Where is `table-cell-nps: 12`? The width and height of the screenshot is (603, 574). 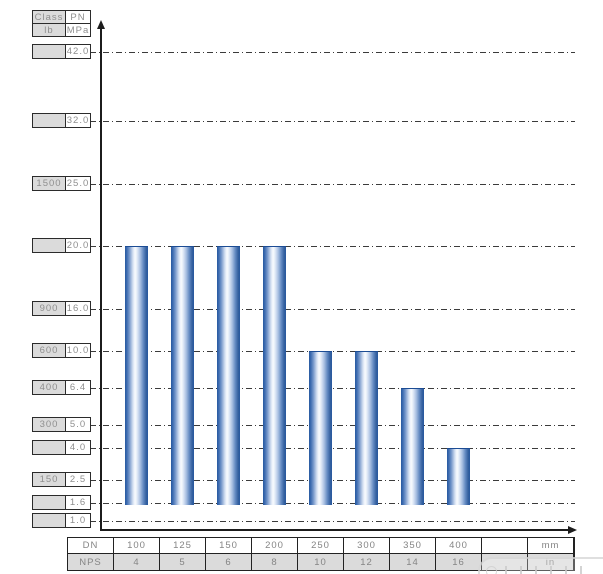 table-cell-nps: 12 is located at coordinates (367, 562).